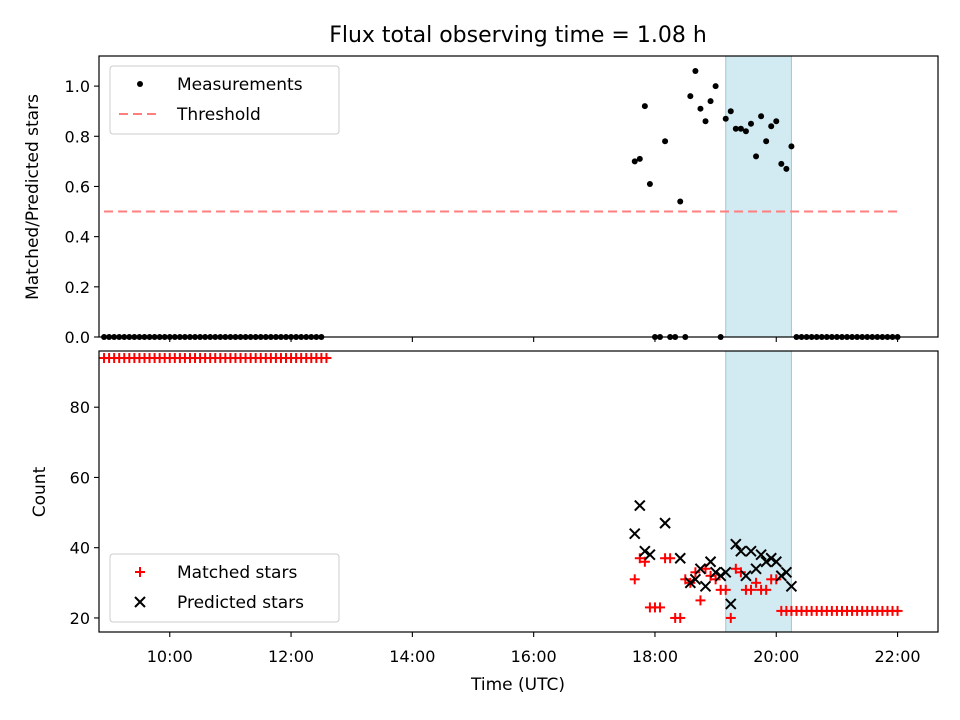 The height and width of the screenshot is (720, 960). I want to click on x-tick-label: 18:00, so click(655, 656).